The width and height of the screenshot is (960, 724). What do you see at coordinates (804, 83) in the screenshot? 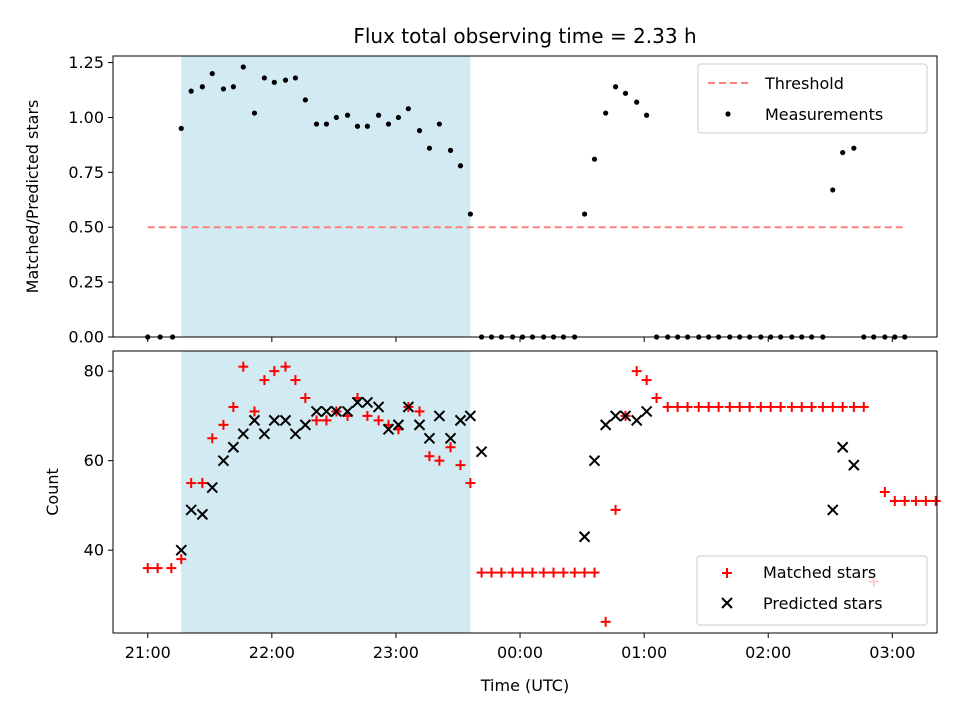
I see `legend-threshold-label: Threshold` at bounding box center [804, 83].